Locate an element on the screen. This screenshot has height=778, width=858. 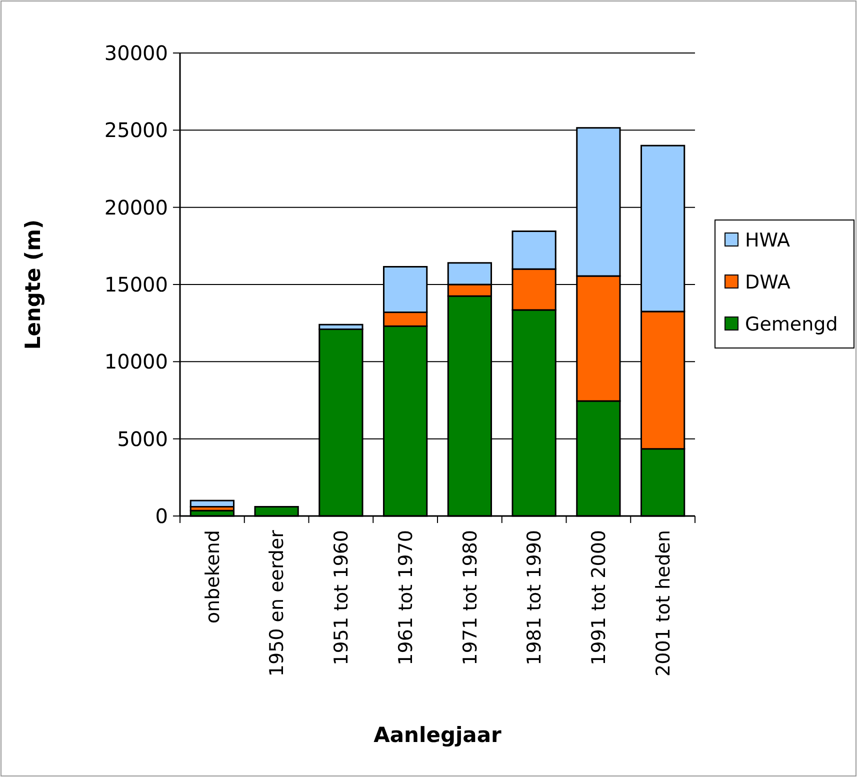
y-tick-label: 25000 is located at coordinates (136, 130).